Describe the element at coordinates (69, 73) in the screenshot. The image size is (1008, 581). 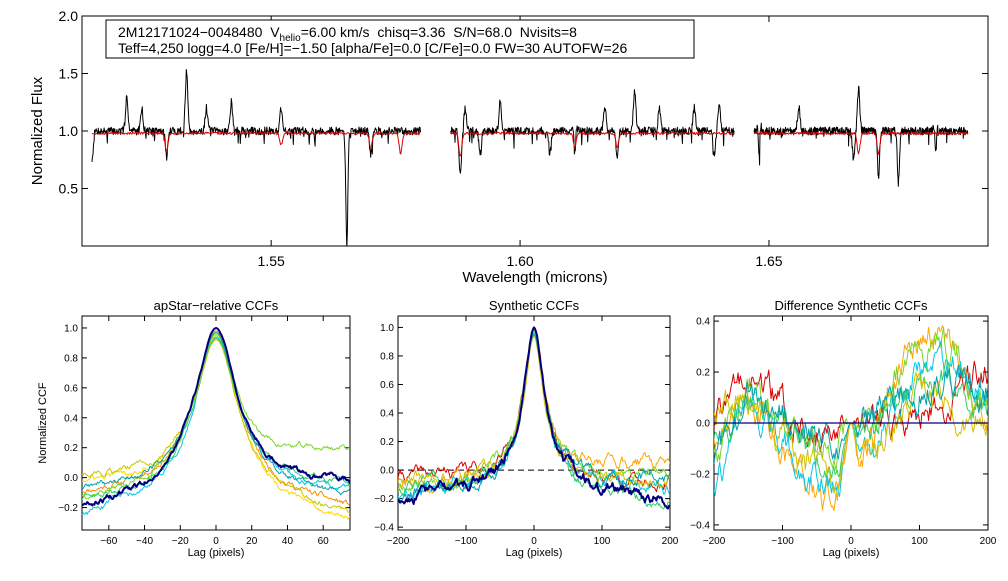
I see `y-tick-label: 1.5` at that location.